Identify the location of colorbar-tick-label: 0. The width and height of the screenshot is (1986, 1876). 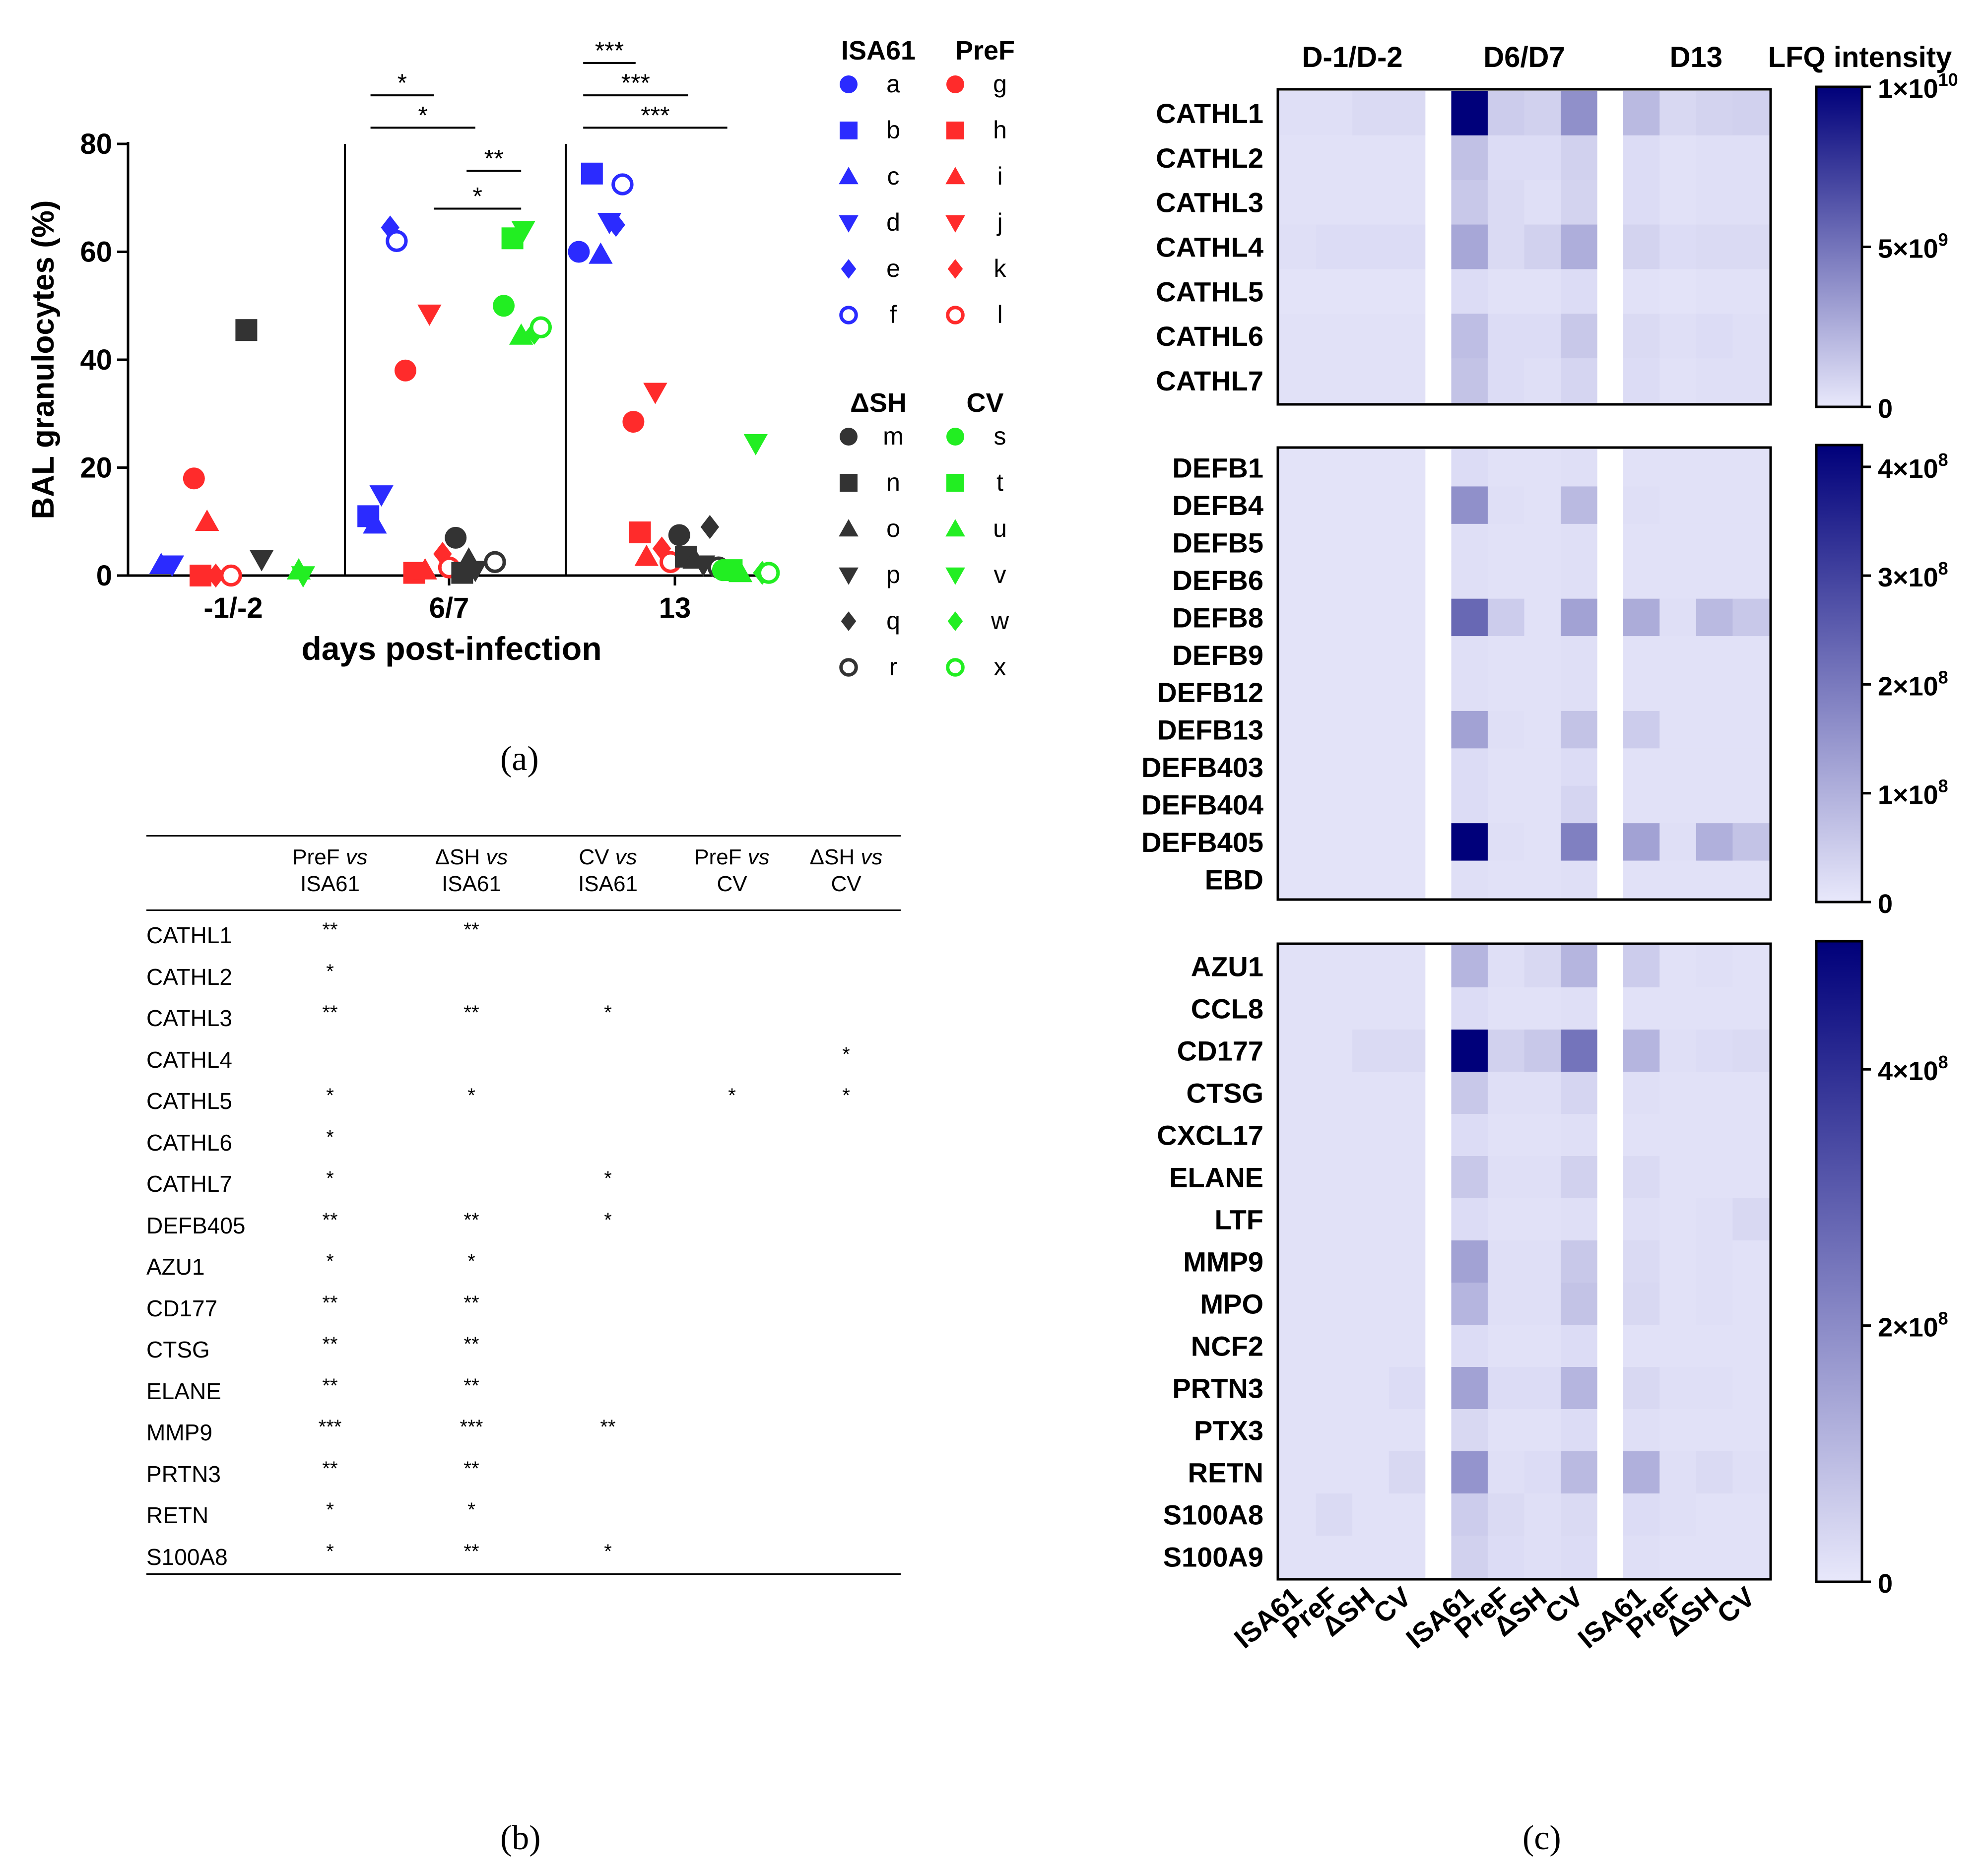
(1885, 904).